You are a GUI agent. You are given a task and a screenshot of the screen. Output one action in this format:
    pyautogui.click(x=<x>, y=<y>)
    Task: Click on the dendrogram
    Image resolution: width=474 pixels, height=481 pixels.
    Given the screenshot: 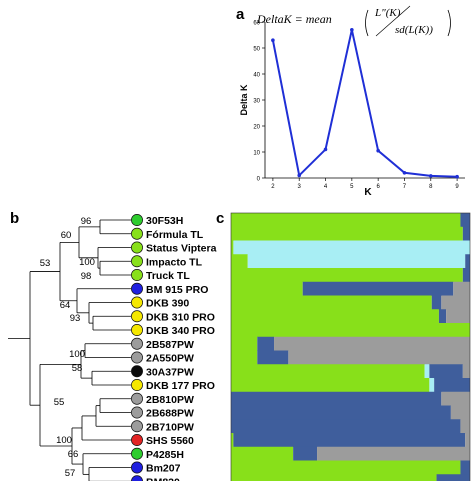 What is the action you would take?
    pyautogui.click(x=69, y=350)
    